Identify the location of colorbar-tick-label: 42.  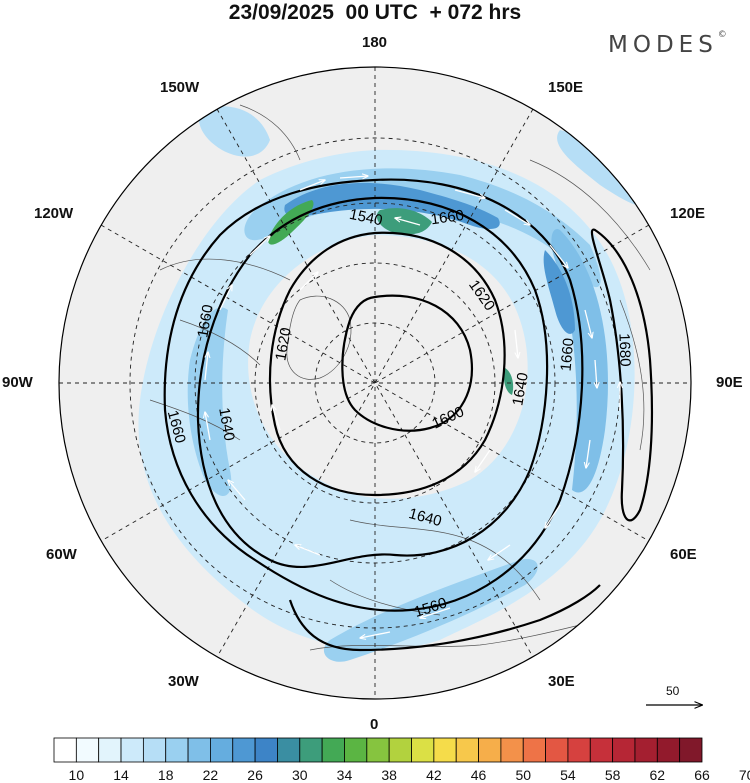
(434, 775).